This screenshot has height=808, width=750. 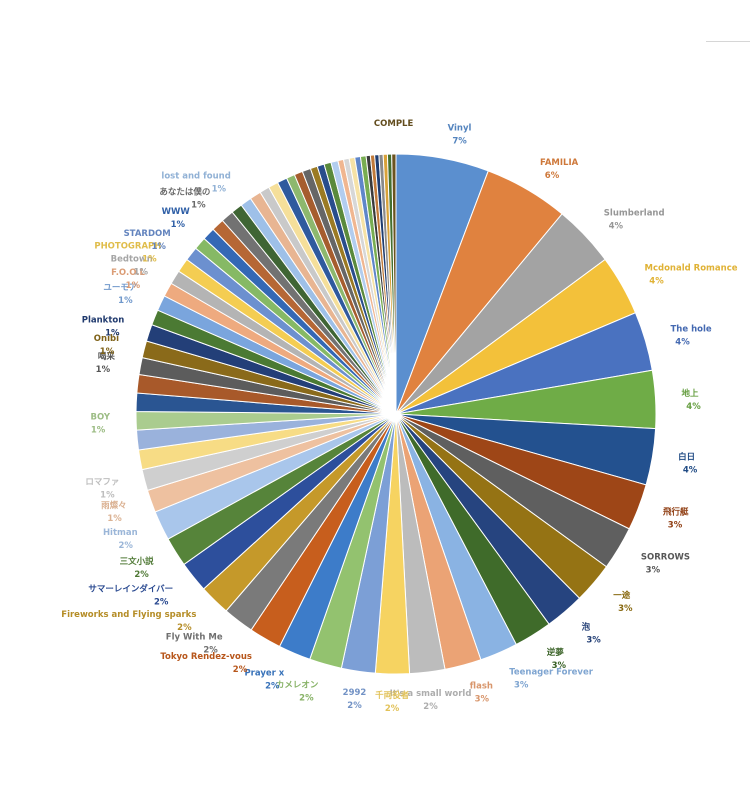 What do you see at coordinates (149, 259) in the screenshot?
I see `slice-percent-39: 1%` at bounding box center [149, 259].